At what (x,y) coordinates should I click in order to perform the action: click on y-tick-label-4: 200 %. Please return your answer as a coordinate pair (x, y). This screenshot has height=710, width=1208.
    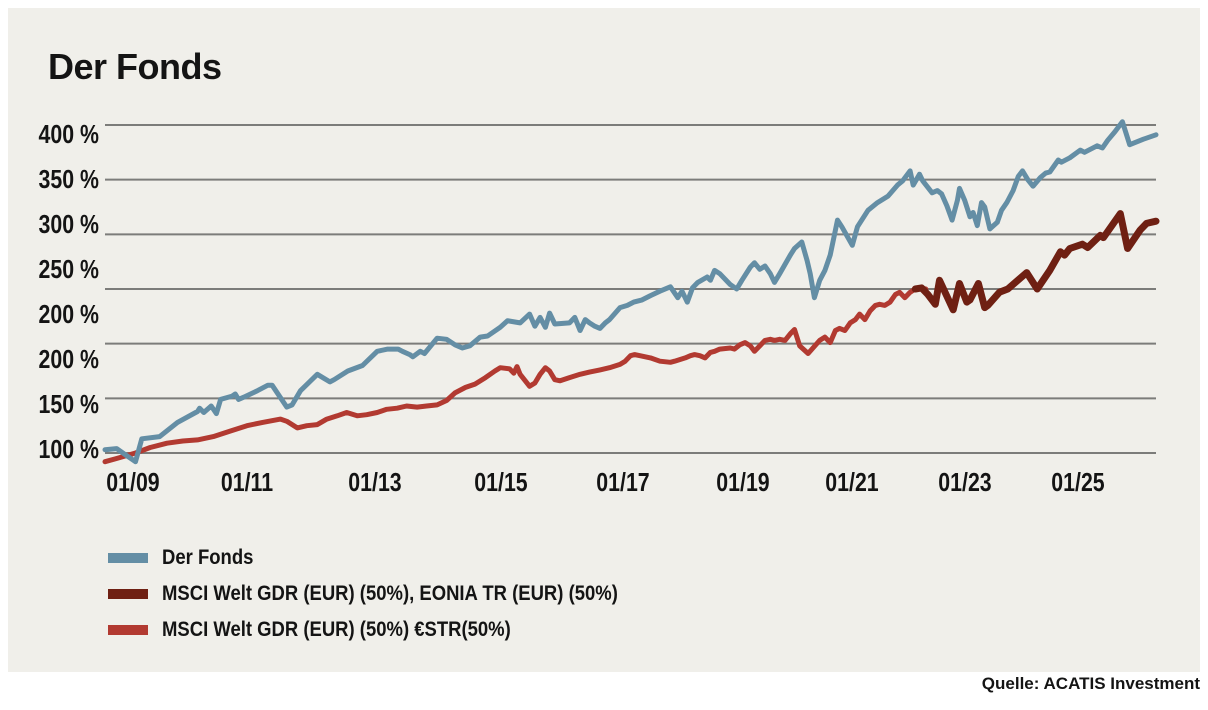
    Looking at the image, I should click on (68, 314).